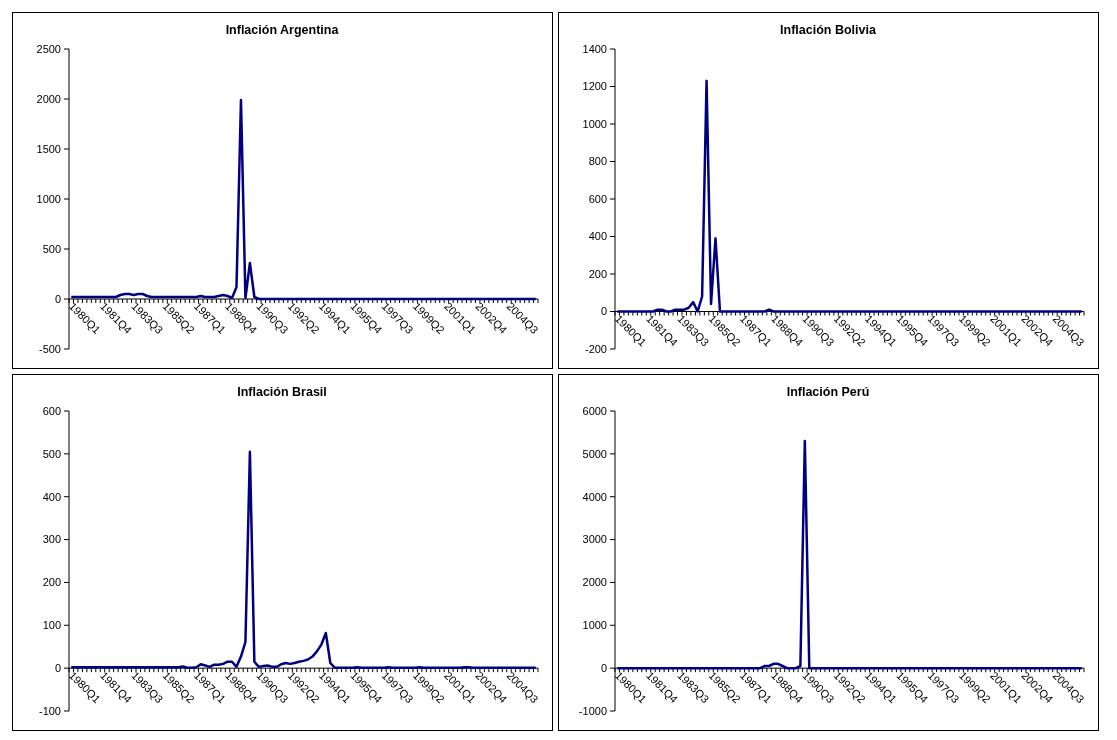 The image size is (1117, 740). Describe the element at coordinates (48, 148) in the screenshot. I see `y-tick-label: 1500` at that location.